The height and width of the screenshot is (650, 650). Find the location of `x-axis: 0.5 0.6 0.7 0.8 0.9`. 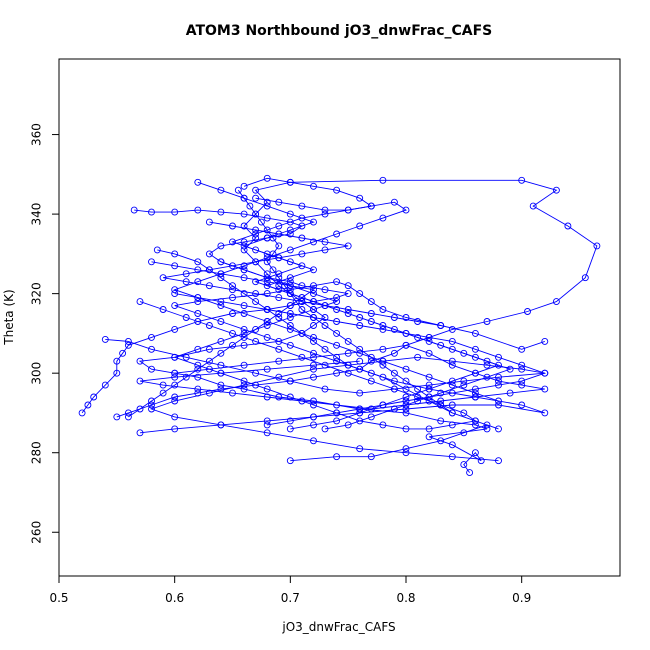

x-axis: 0.5 0.6 0.7 0.8 0.9 is located at coordinates (290, 590).